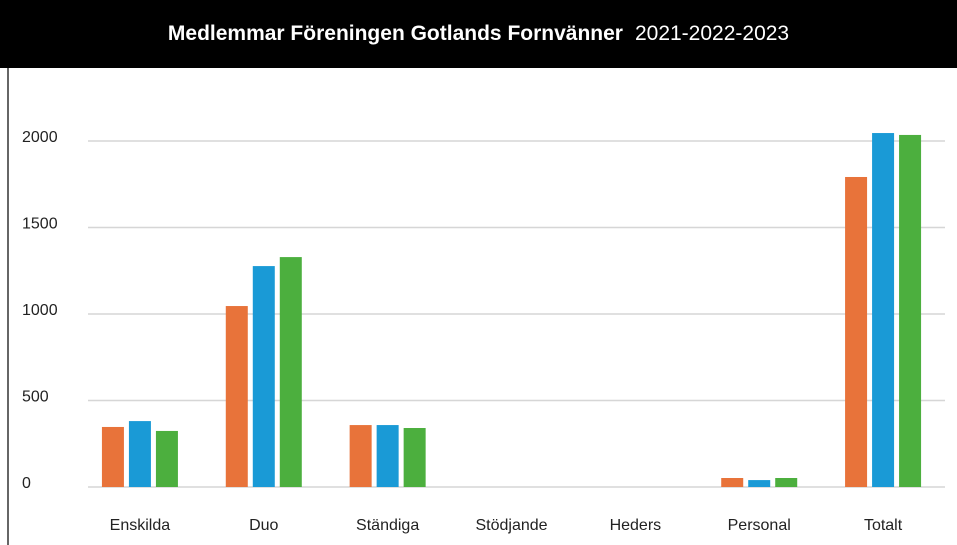  Describe the element at coordinates (759, 525) in the screenshot. I see `x-tick-label: Personal` at that location.